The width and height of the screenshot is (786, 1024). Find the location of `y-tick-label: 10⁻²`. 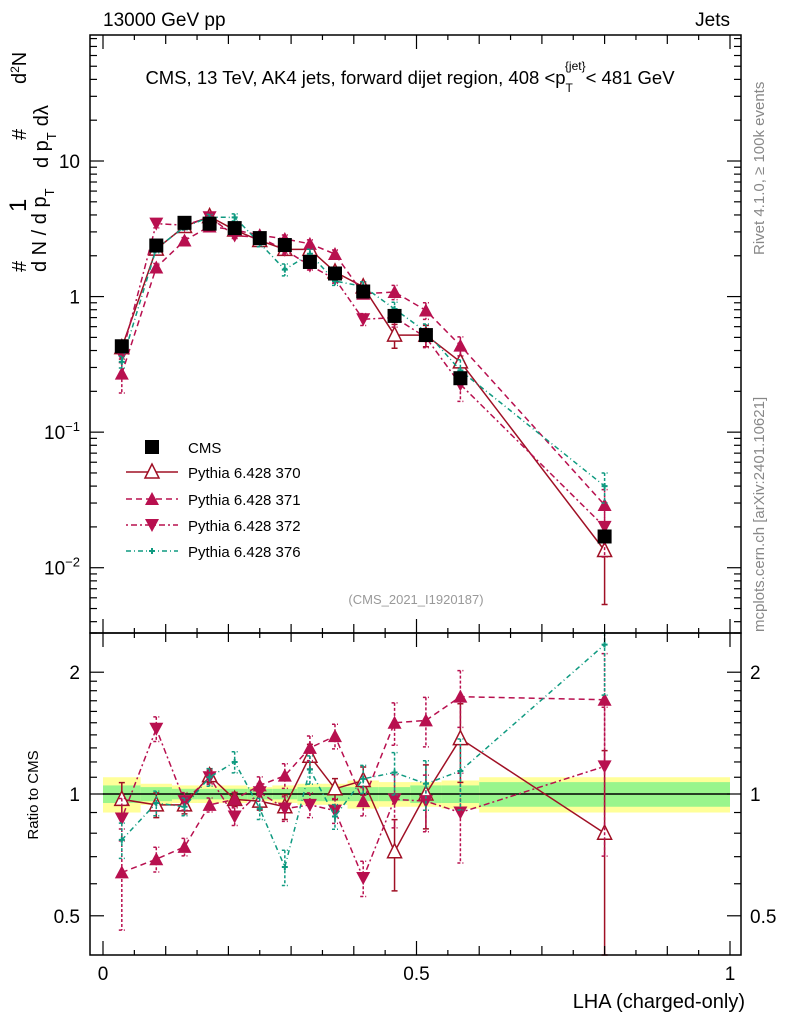

y-tick-label: 10⁻² is located at coordinates (62, 567).